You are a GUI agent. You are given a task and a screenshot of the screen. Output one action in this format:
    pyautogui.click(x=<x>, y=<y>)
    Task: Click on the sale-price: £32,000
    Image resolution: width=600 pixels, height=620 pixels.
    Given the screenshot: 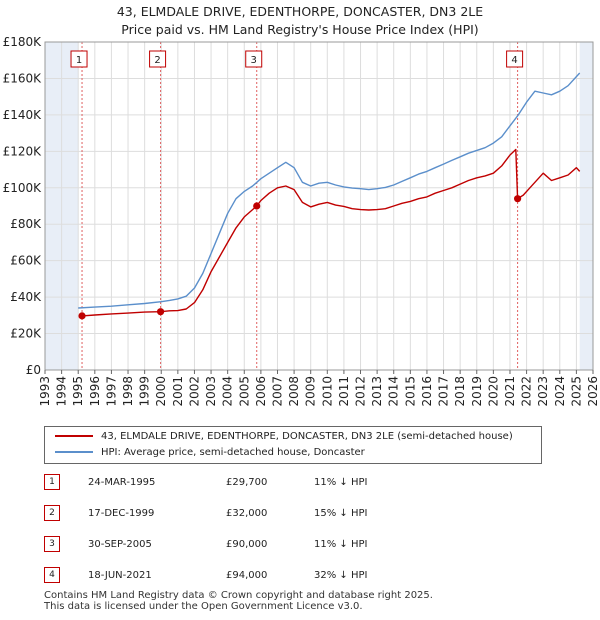 What is the action you would take?
    pyautogui.click(x=247, y=513)
    